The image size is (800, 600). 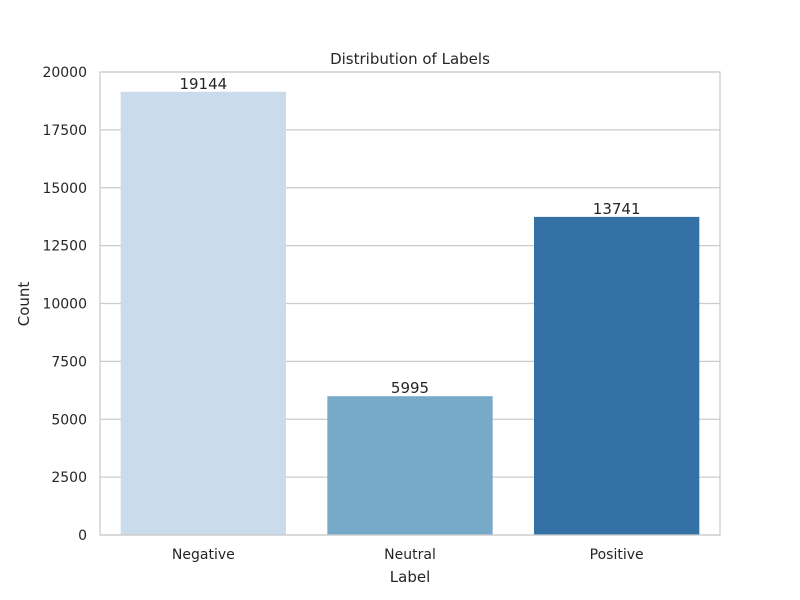 I want to click on x-axis-label: Label, so click(x=410, y=577).